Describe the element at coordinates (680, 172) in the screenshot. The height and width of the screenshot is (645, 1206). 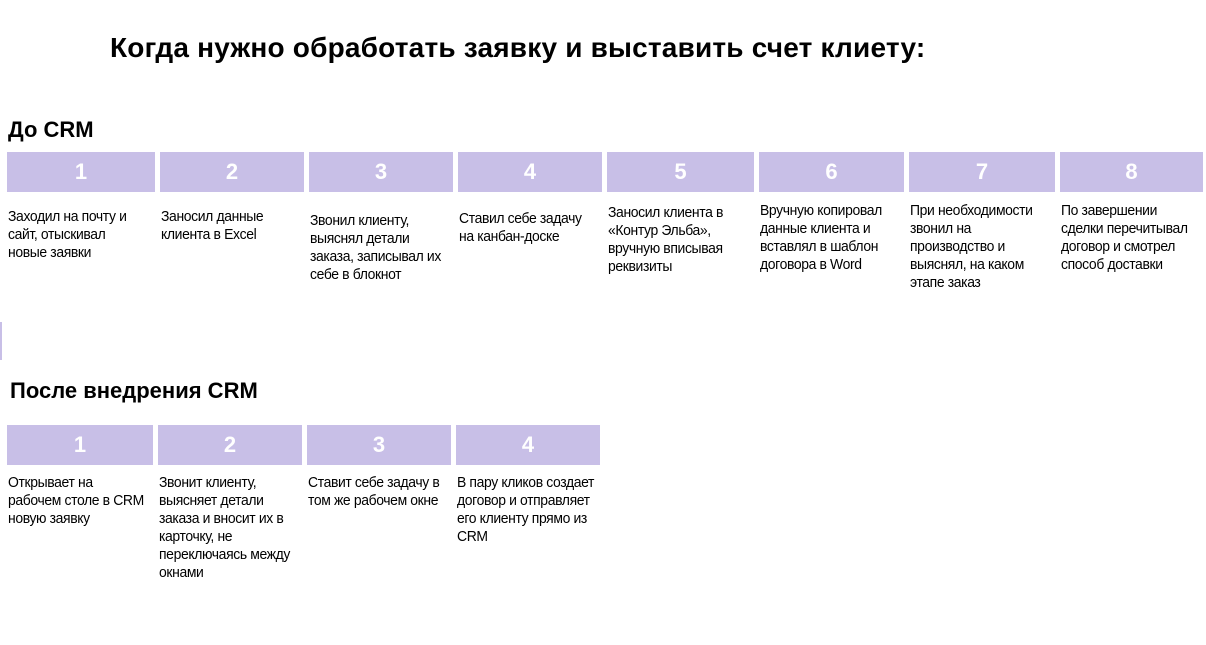
I see `step-number-box: 5` at that location.